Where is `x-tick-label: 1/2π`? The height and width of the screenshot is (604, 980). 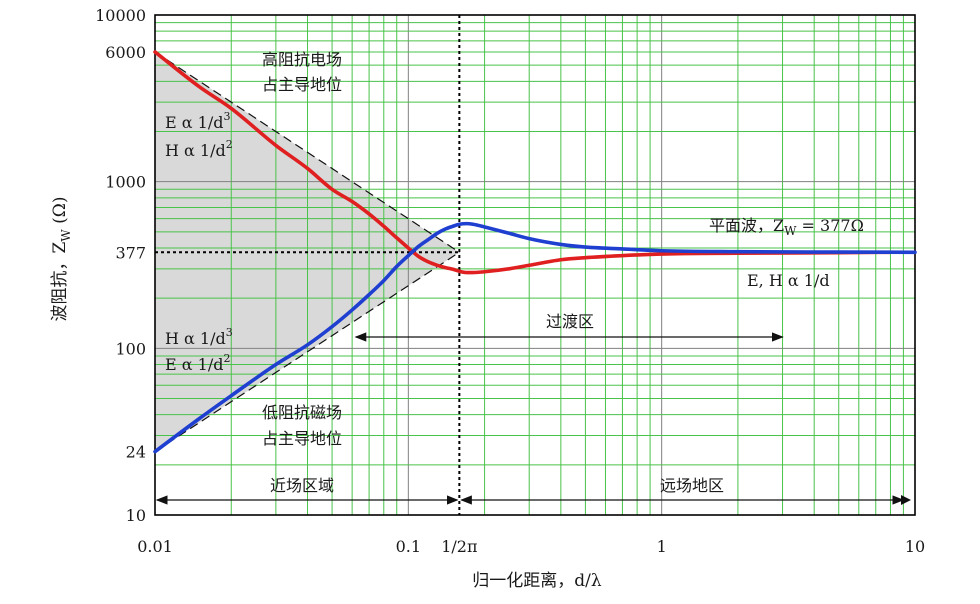 x-tick-label: 1/2π is located at coordinates (459, 546).